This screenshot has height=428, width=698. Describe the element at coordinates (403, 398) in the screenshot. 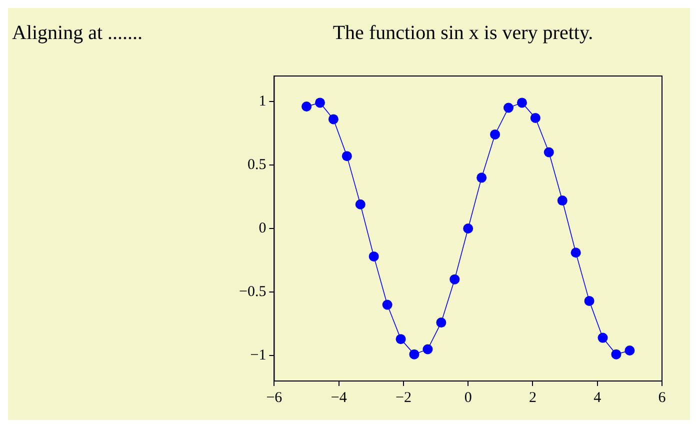

I see `x-tick-label: −2` at that location.